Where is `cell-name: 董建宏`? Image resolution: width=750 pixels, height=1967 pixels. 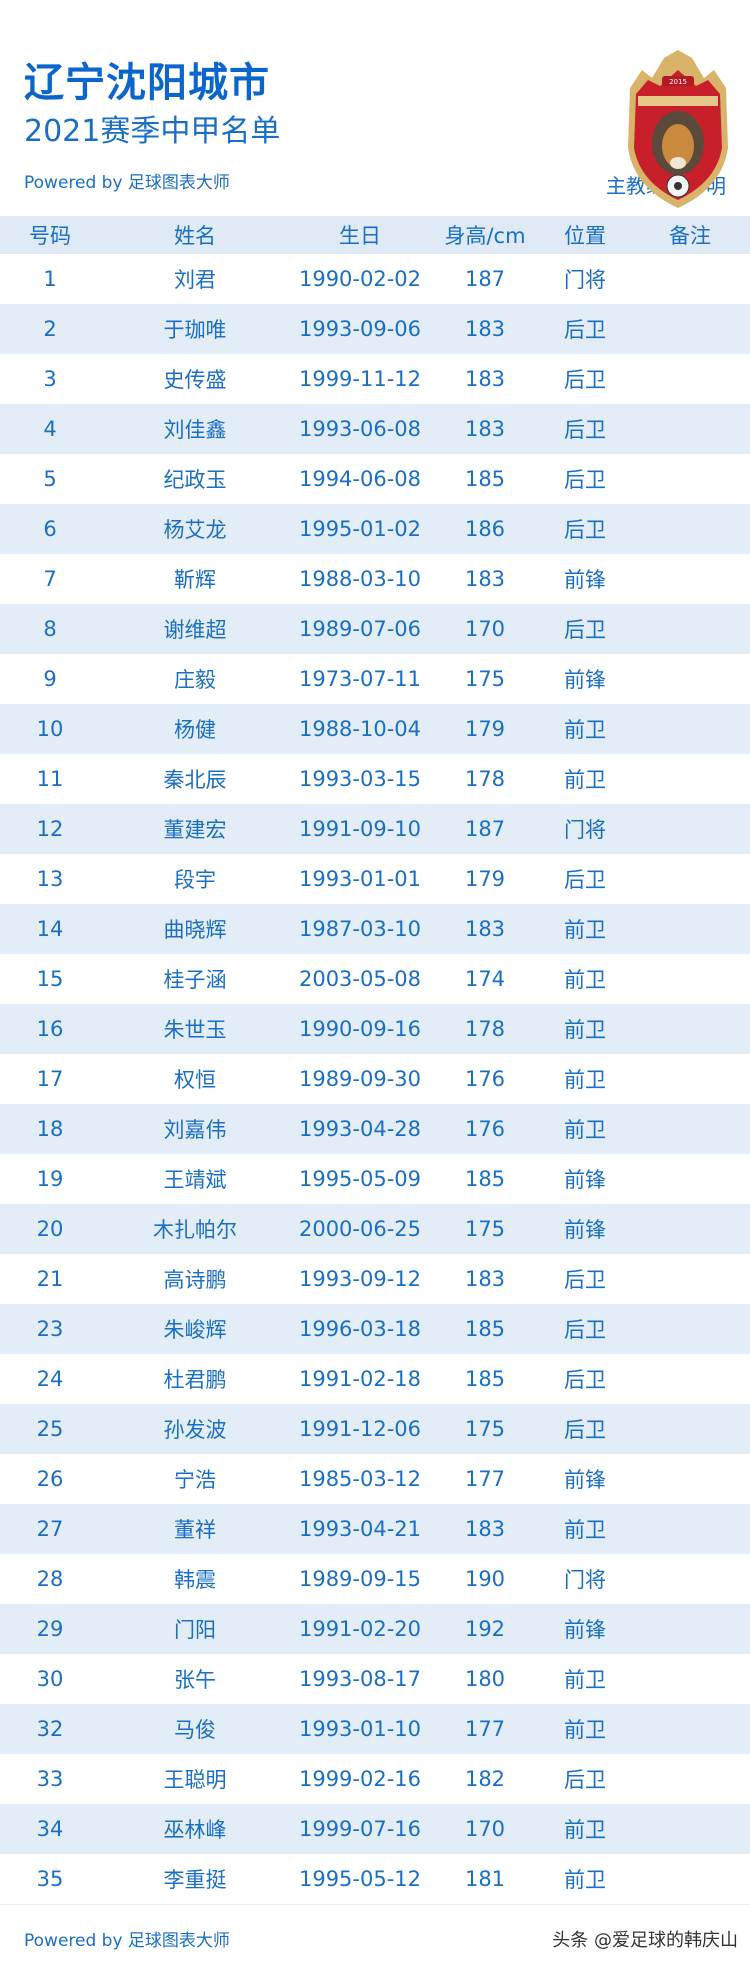 cell-name: 董建宏 is located at coordinates (195, 830).